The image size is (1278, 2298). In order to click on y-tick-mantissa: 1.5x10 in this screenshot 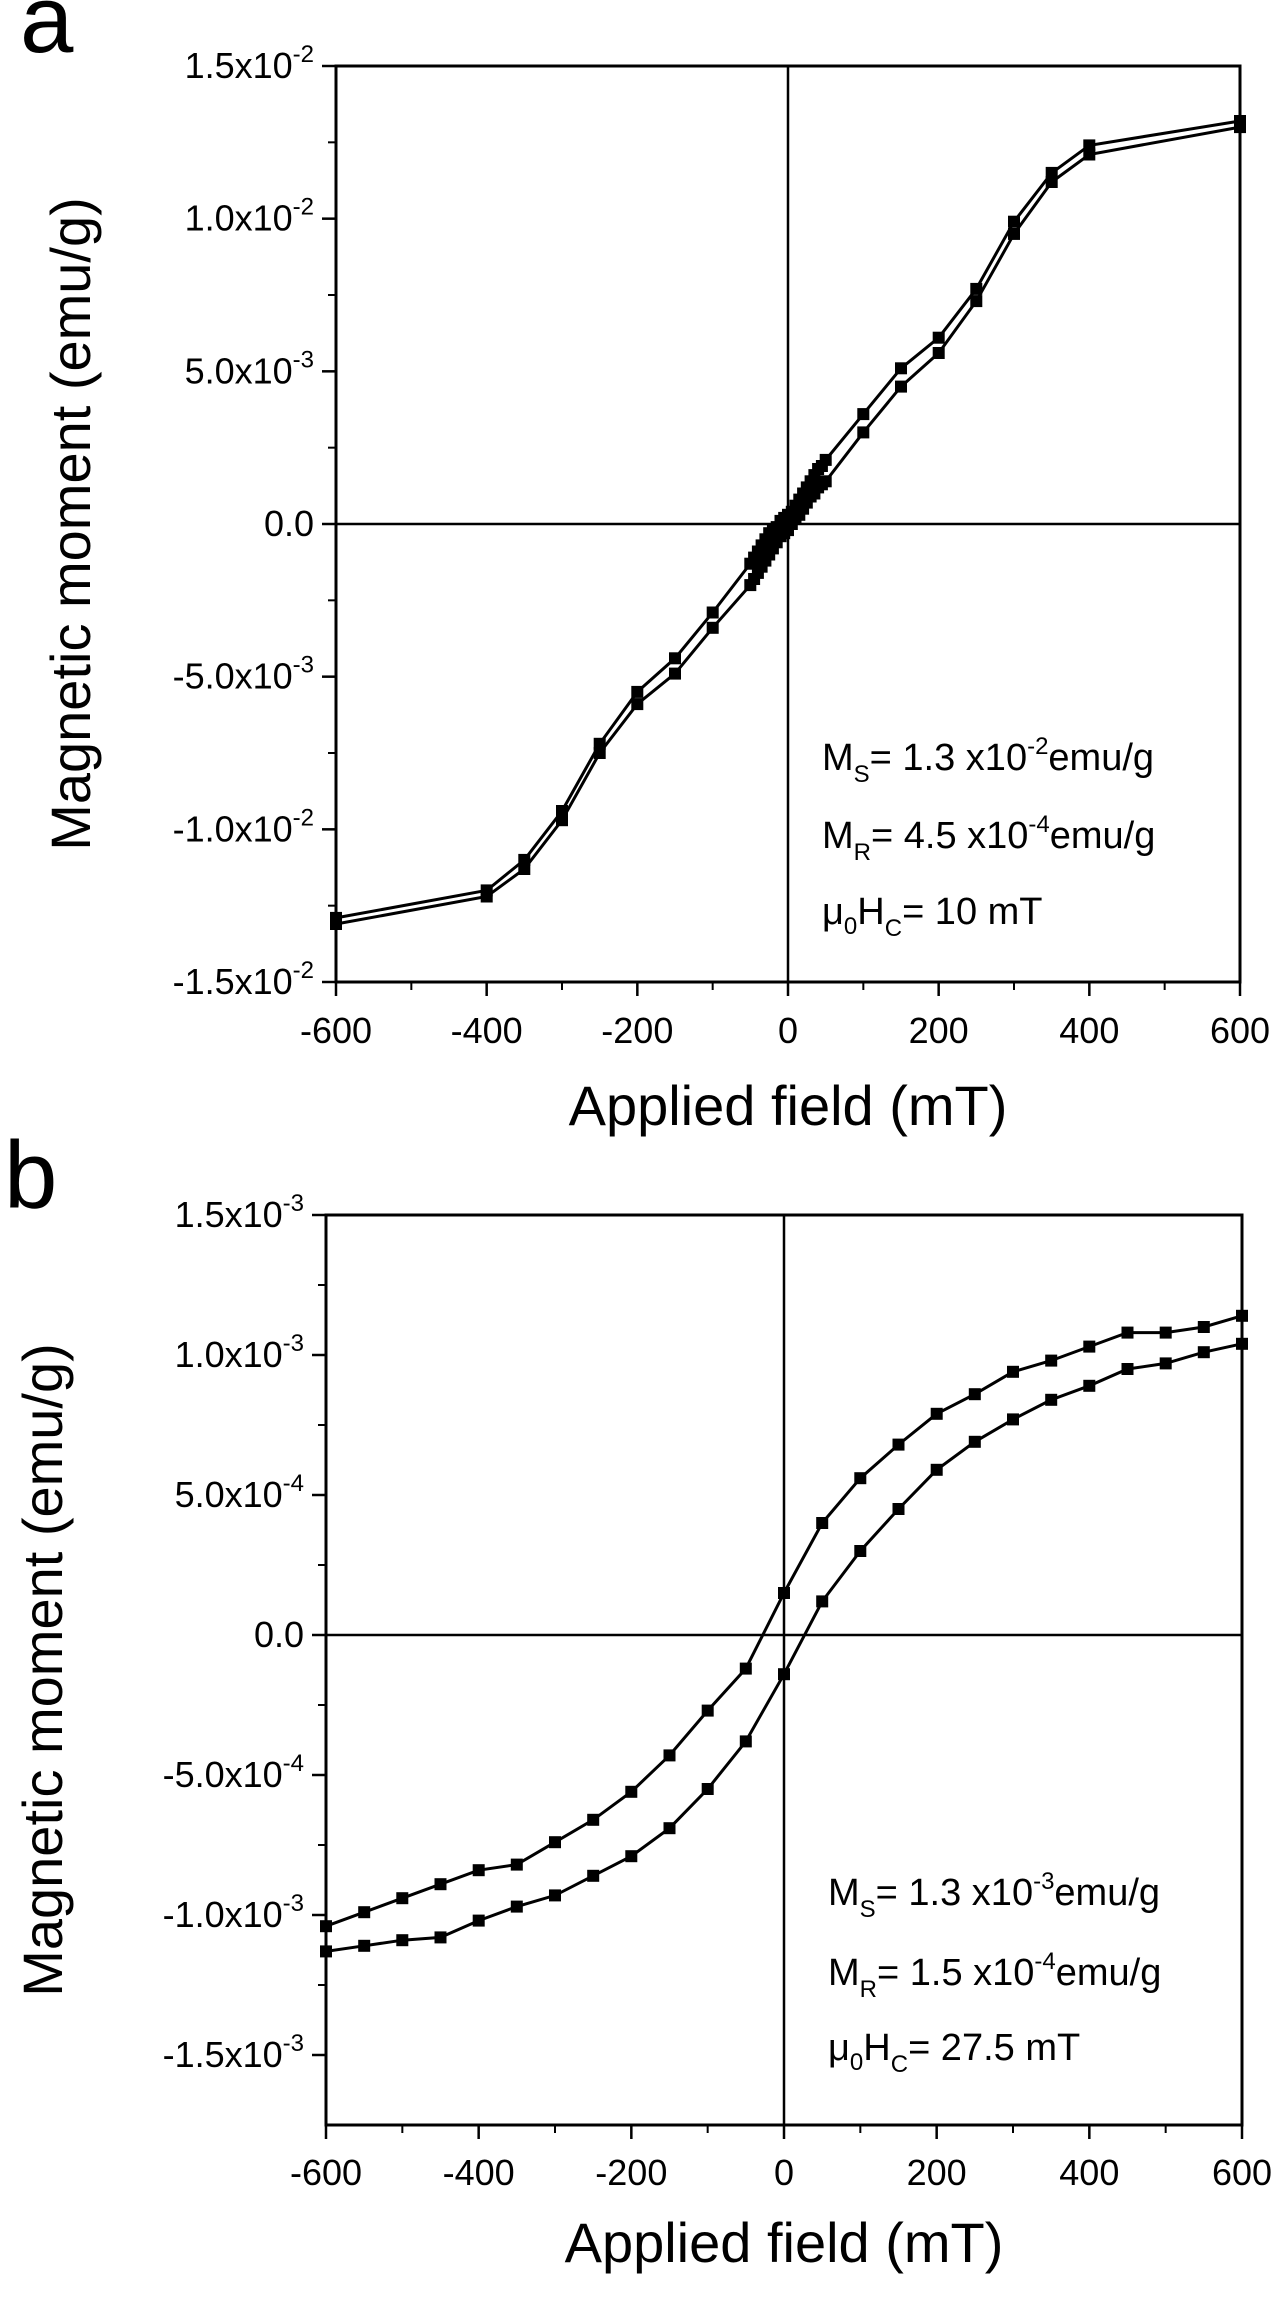, I will do `click(239, 65)`.